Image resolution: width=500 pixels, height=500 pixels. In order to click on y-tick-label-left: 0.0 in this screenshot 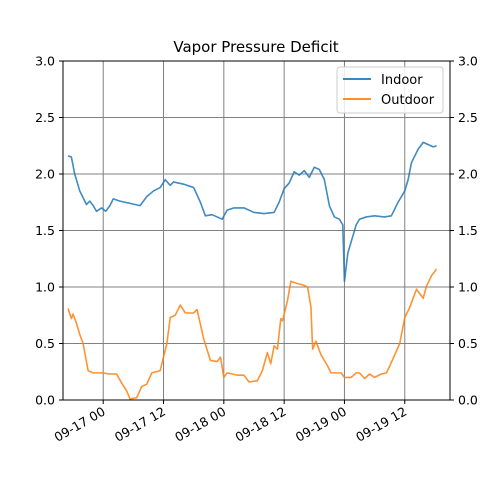, I will do `click(45, 400)`.